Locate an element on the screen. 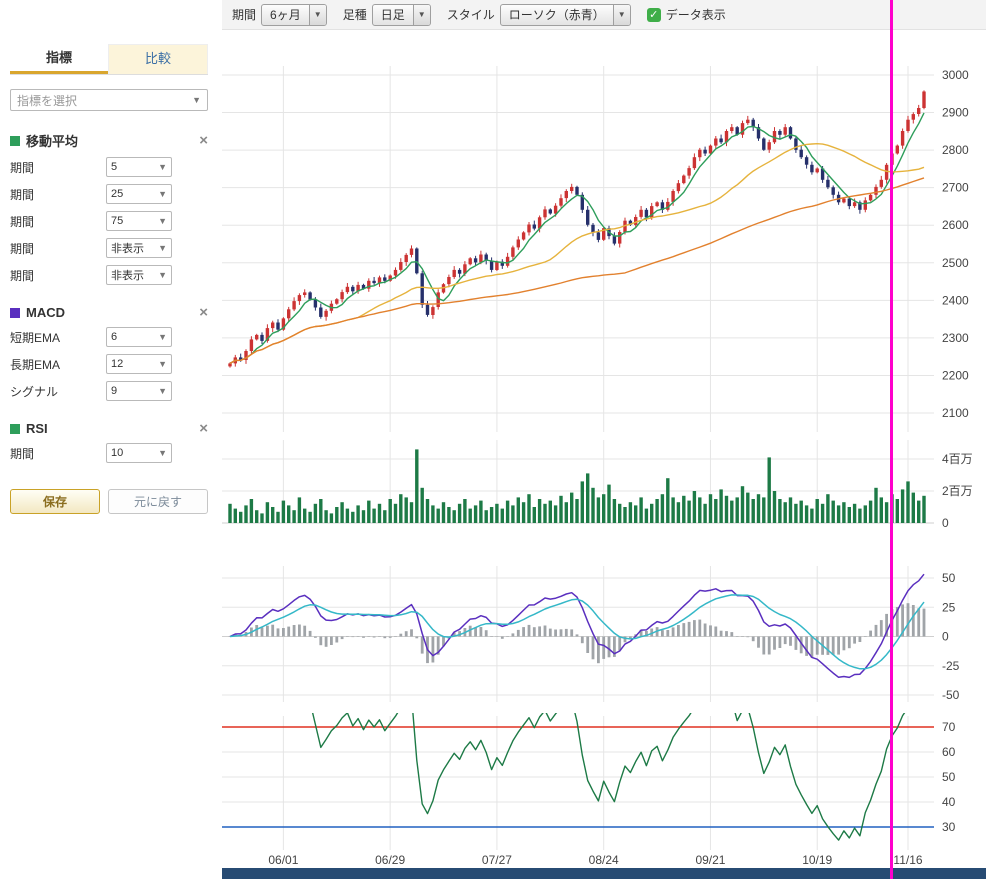 The image size is (986, 879). svg-text: 2400 is located at coordinates (955, 300).